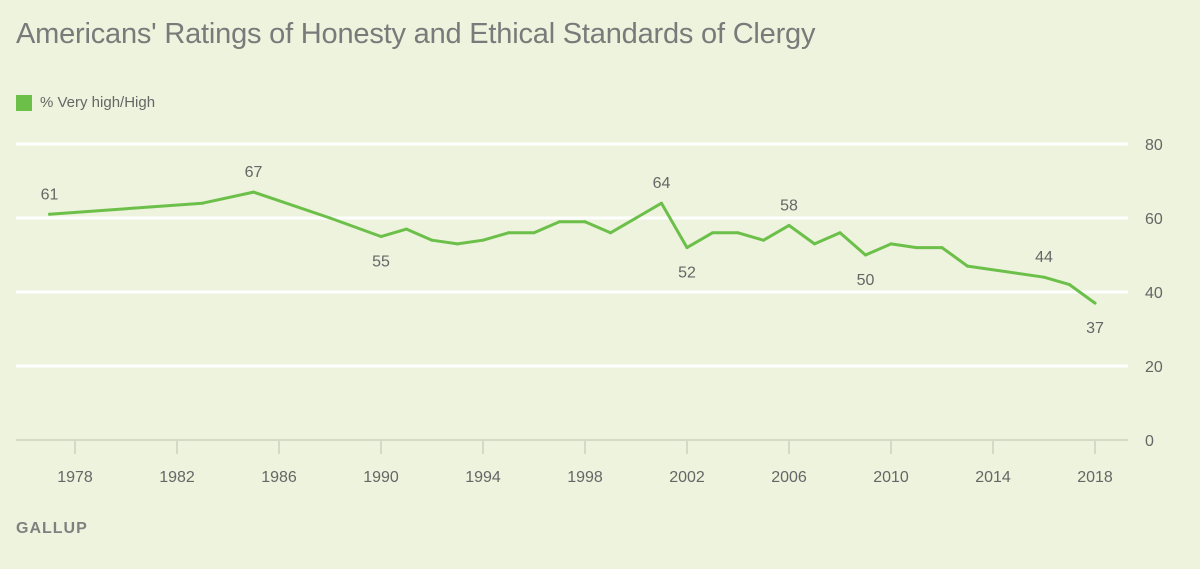  I want to click on x-tick-label: 2018, so click(1095, 477).